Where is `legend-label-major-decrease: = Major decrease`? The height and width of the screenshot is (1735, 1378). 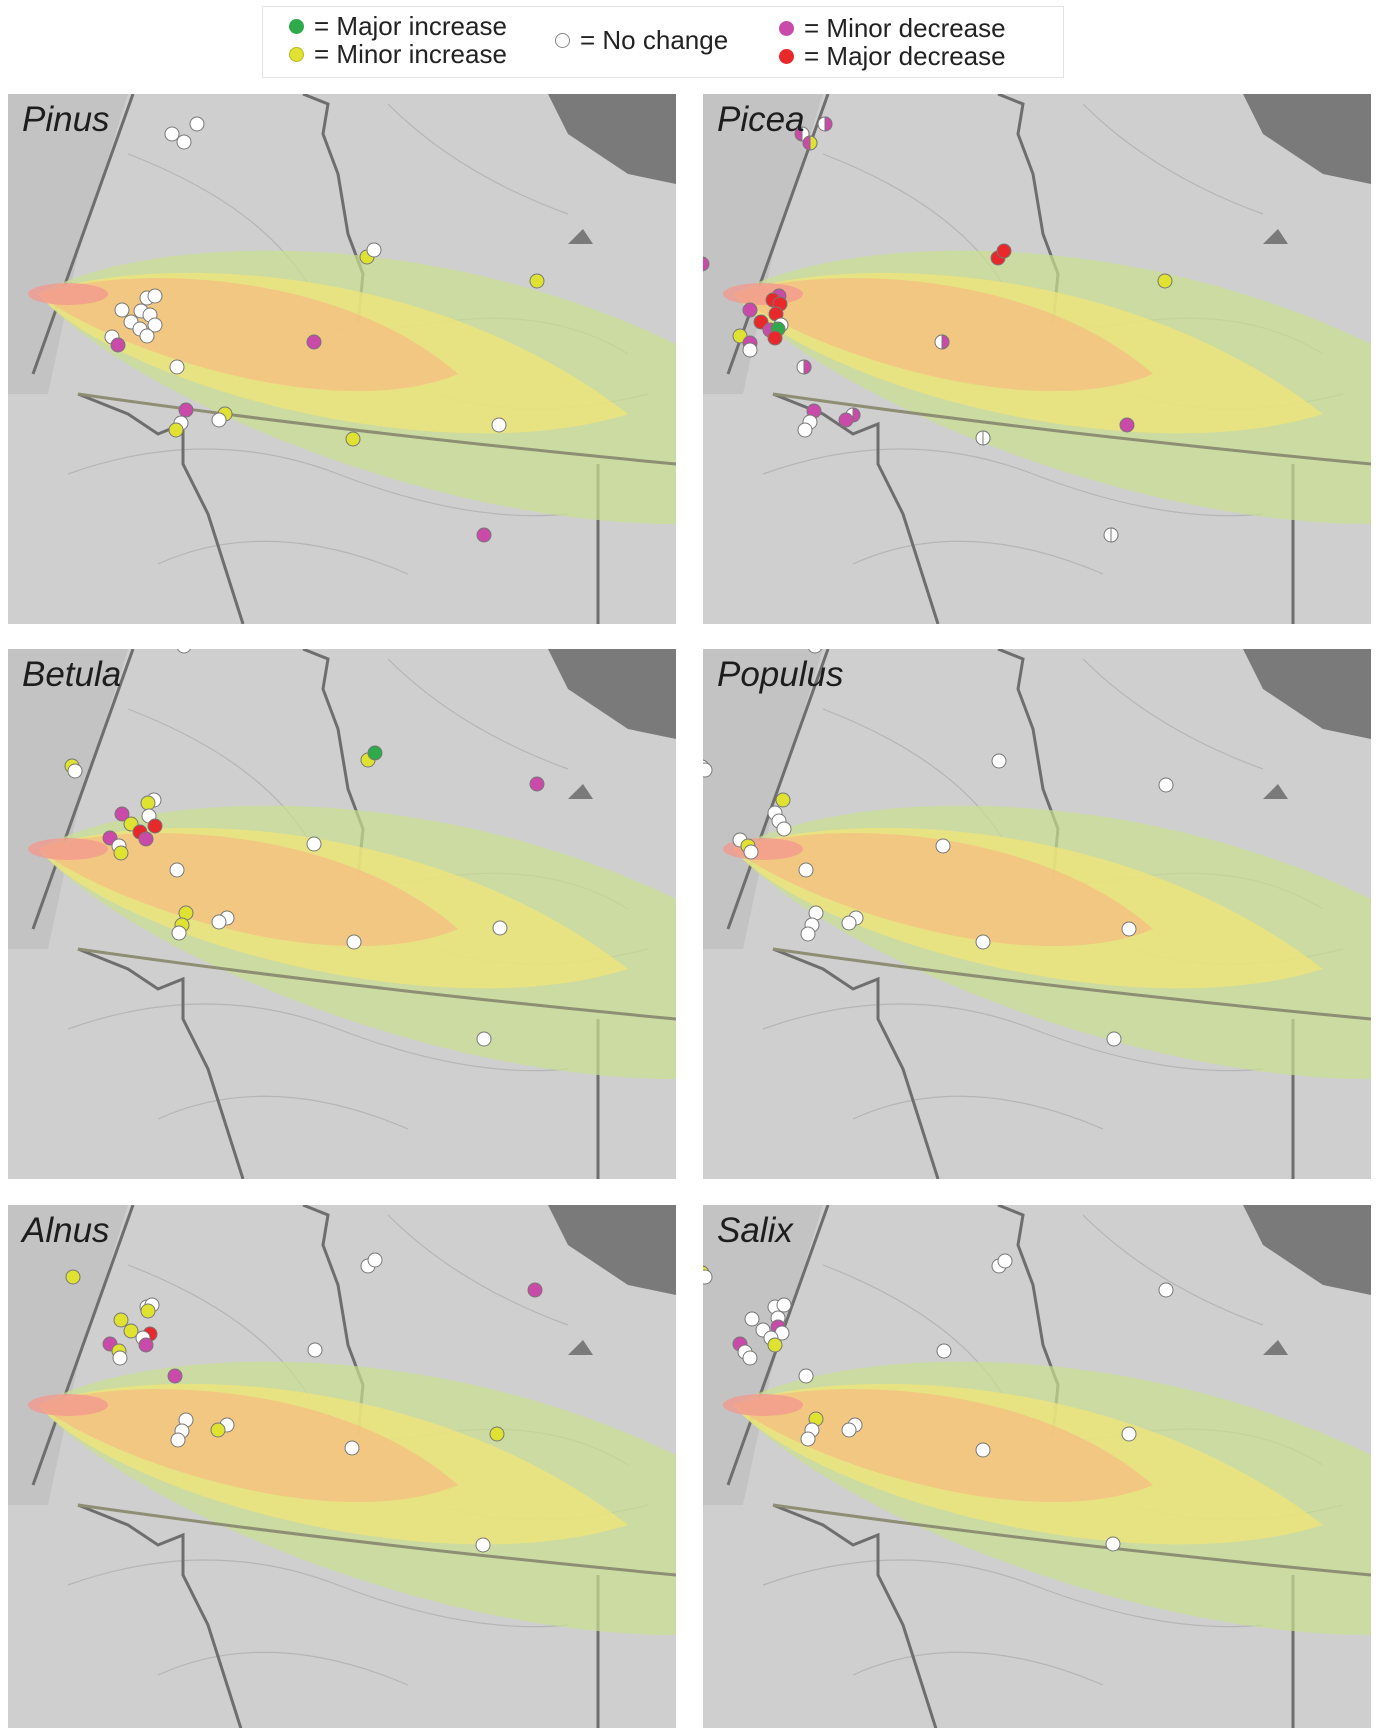
legend-label-major-decrease: = Major decrease is located at coordinates (905, 56).